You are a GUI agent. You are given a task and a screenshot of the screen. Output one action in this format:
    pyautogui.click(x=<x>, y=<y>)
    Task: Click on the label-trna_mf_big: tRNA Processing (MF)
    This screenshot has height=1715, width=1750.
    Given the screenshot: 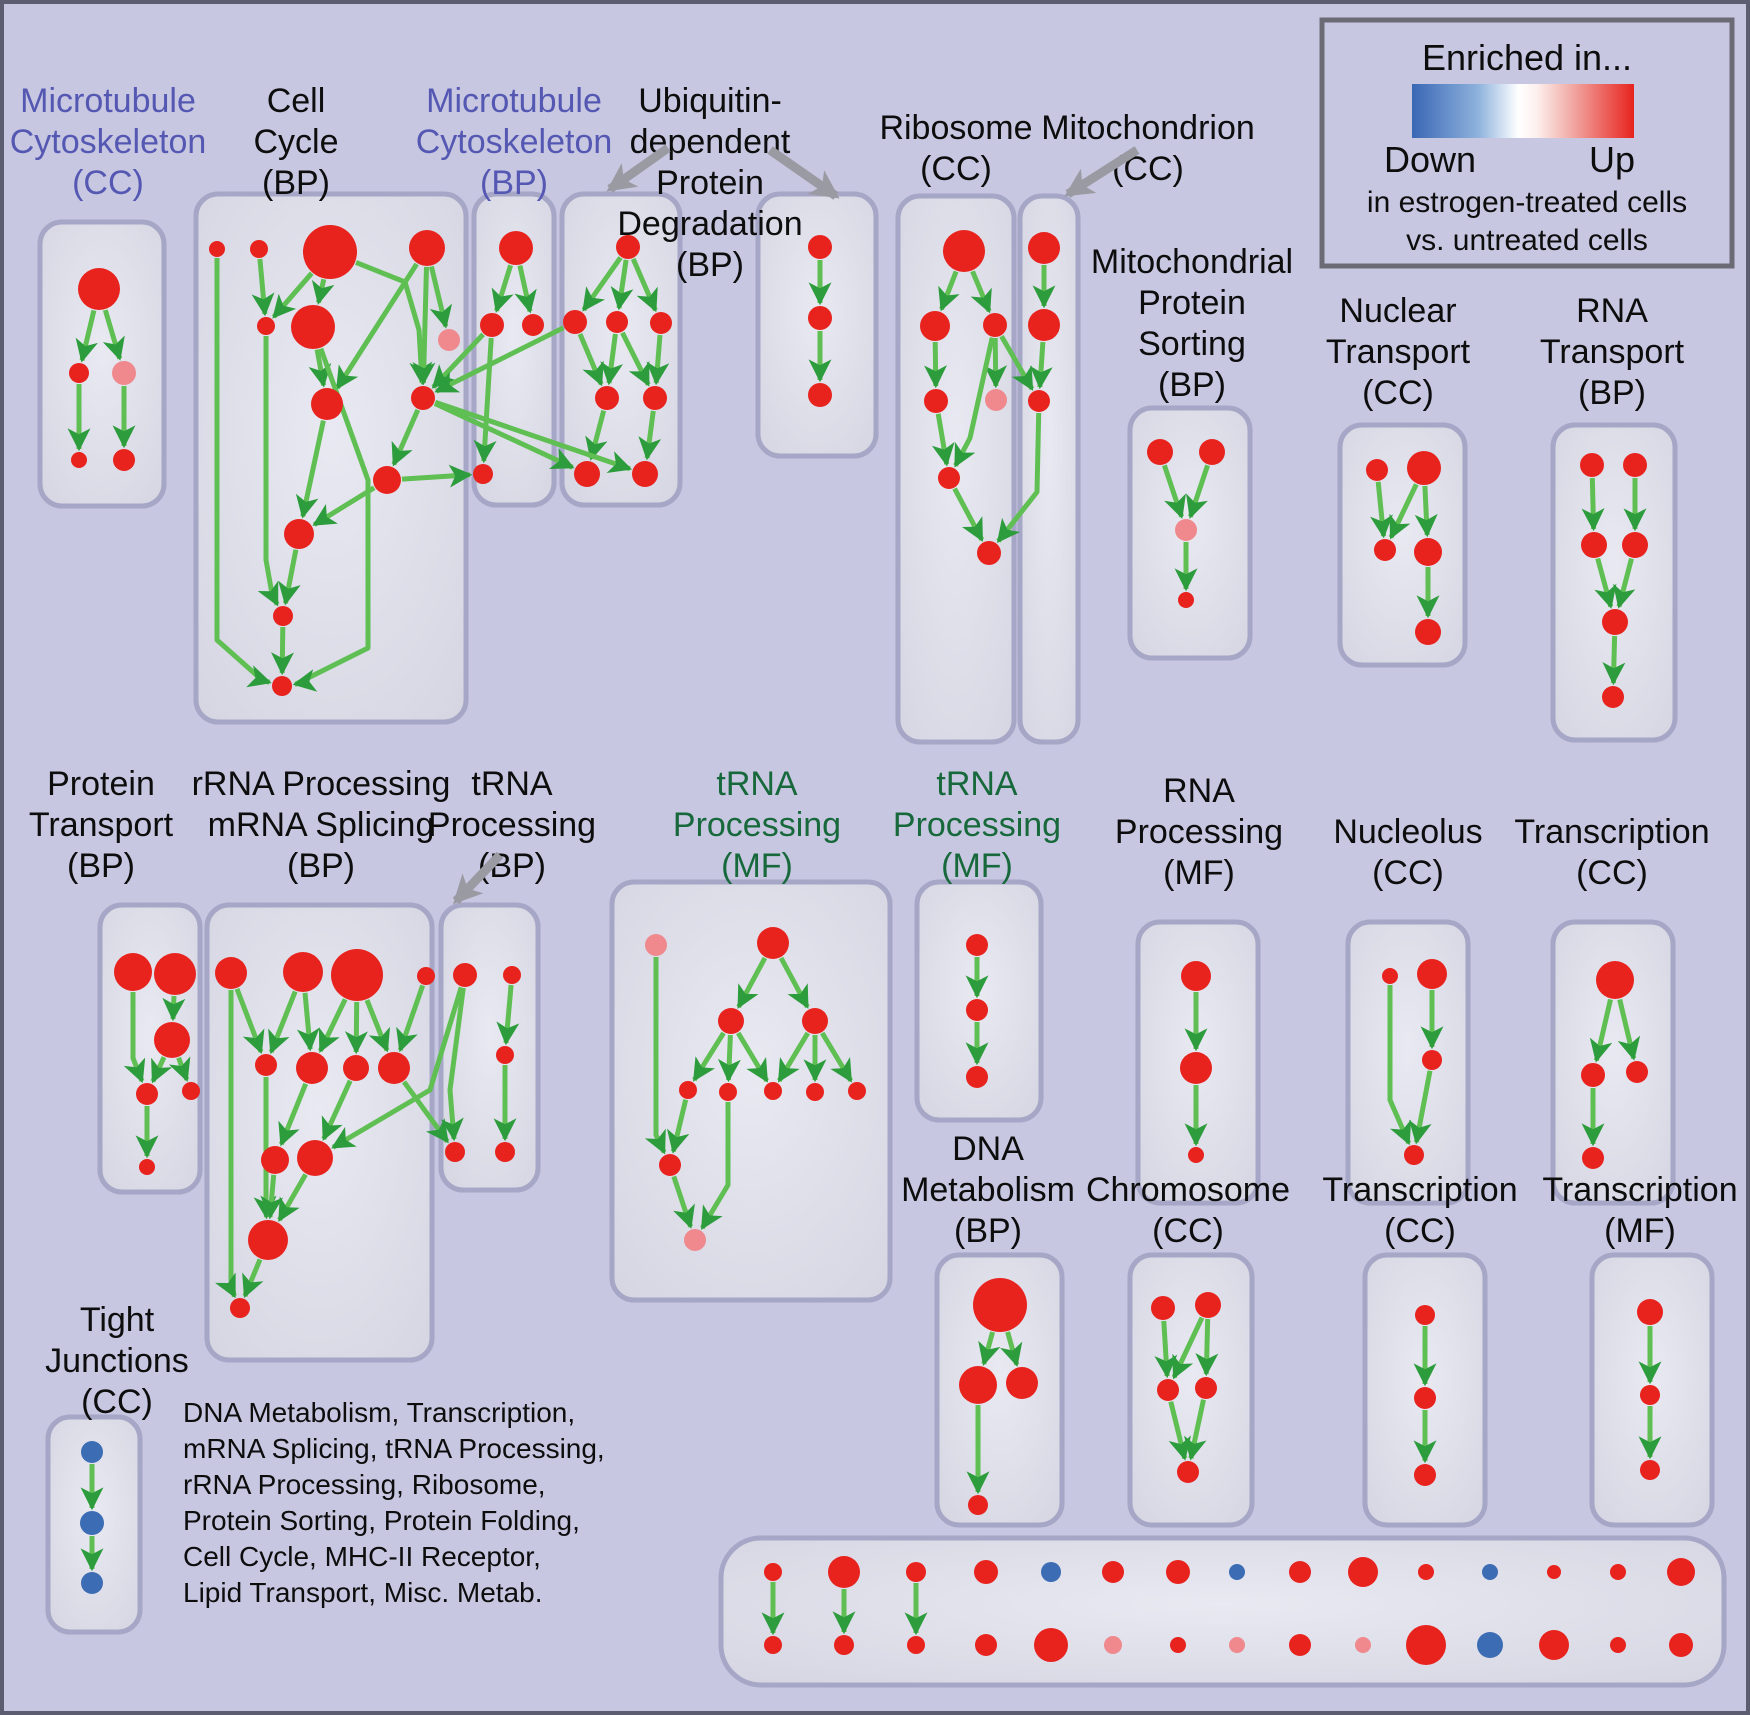 What is the action you would take?
    pyautogui.click(x=757, y=825)
    